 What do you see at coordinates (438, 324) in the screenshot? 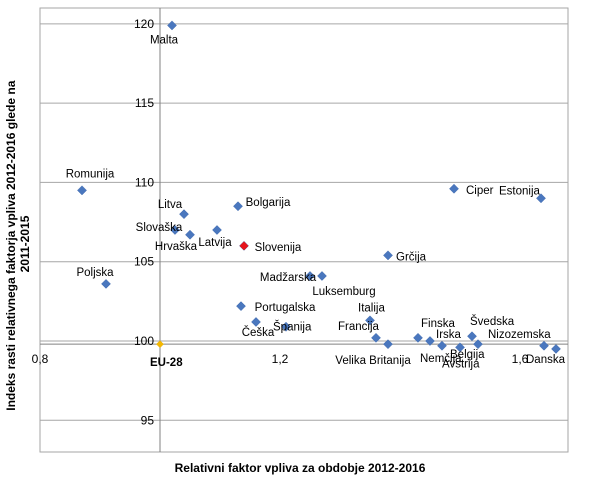
I see `label-finska: Finska` at bounding box center [438, 324].